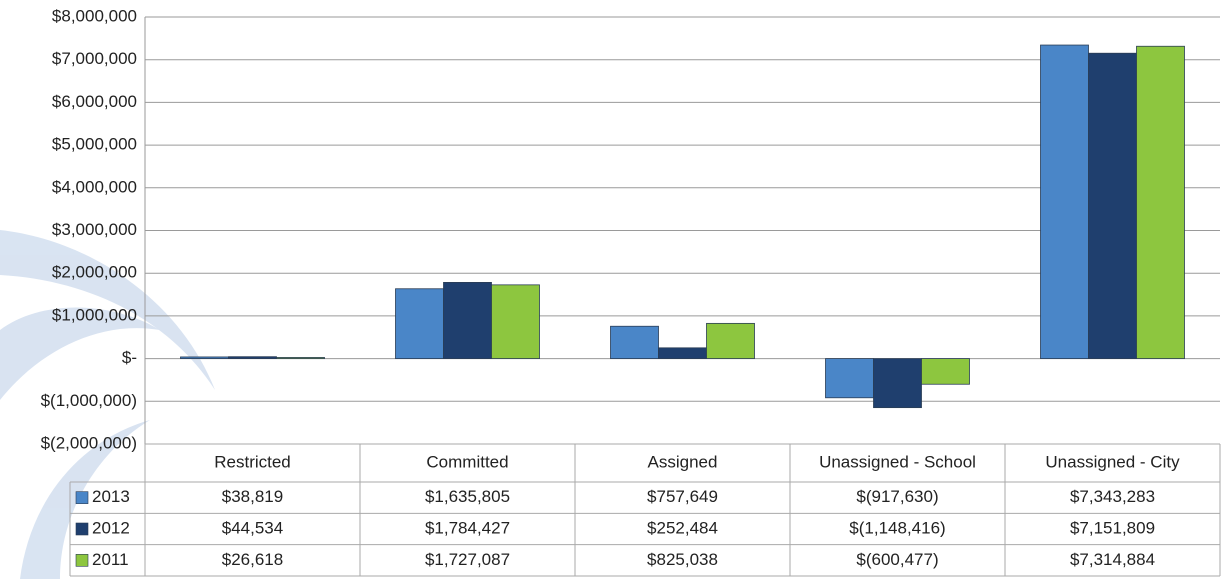 The width and height of the screenshot is (1222, 579). Describe the element at coordinates (1112, 559) in the screenshot. I see `data-table-value: $7,314,884` at that location.